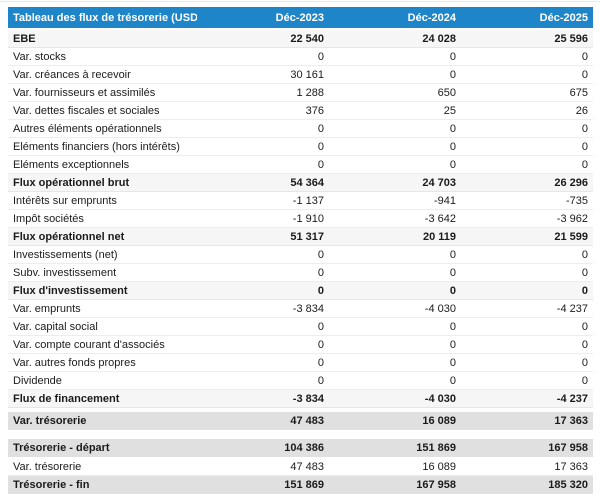 Image resolution: width=600 pixels, height=503 pixels. Describe the element at coordinates (300, 485) in the screenshot. I see `table-row: Trésorerie - fin 151 869 167 958 185 320` at that location.